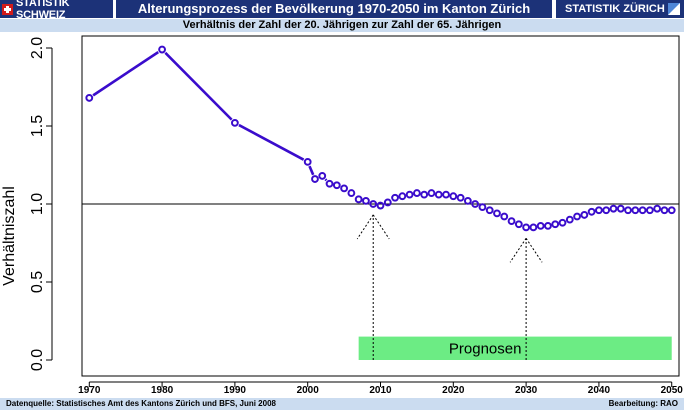 Image resolution: width=684 pixels, height=410 pixels. What do you see at coordinates (453, 390) in the screenshot?
I see `x-tick-label: 2020` at bounding box center [453, 390].